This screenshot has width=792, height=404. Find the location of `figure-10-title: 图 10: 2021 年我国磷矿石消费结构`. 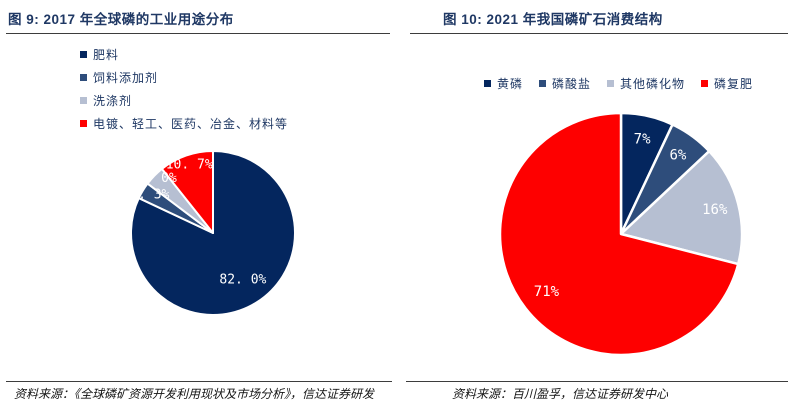

figure-10-title: 图 10: 2021 年我国磷矿石消费结构 is located at coordinates (553, 19).